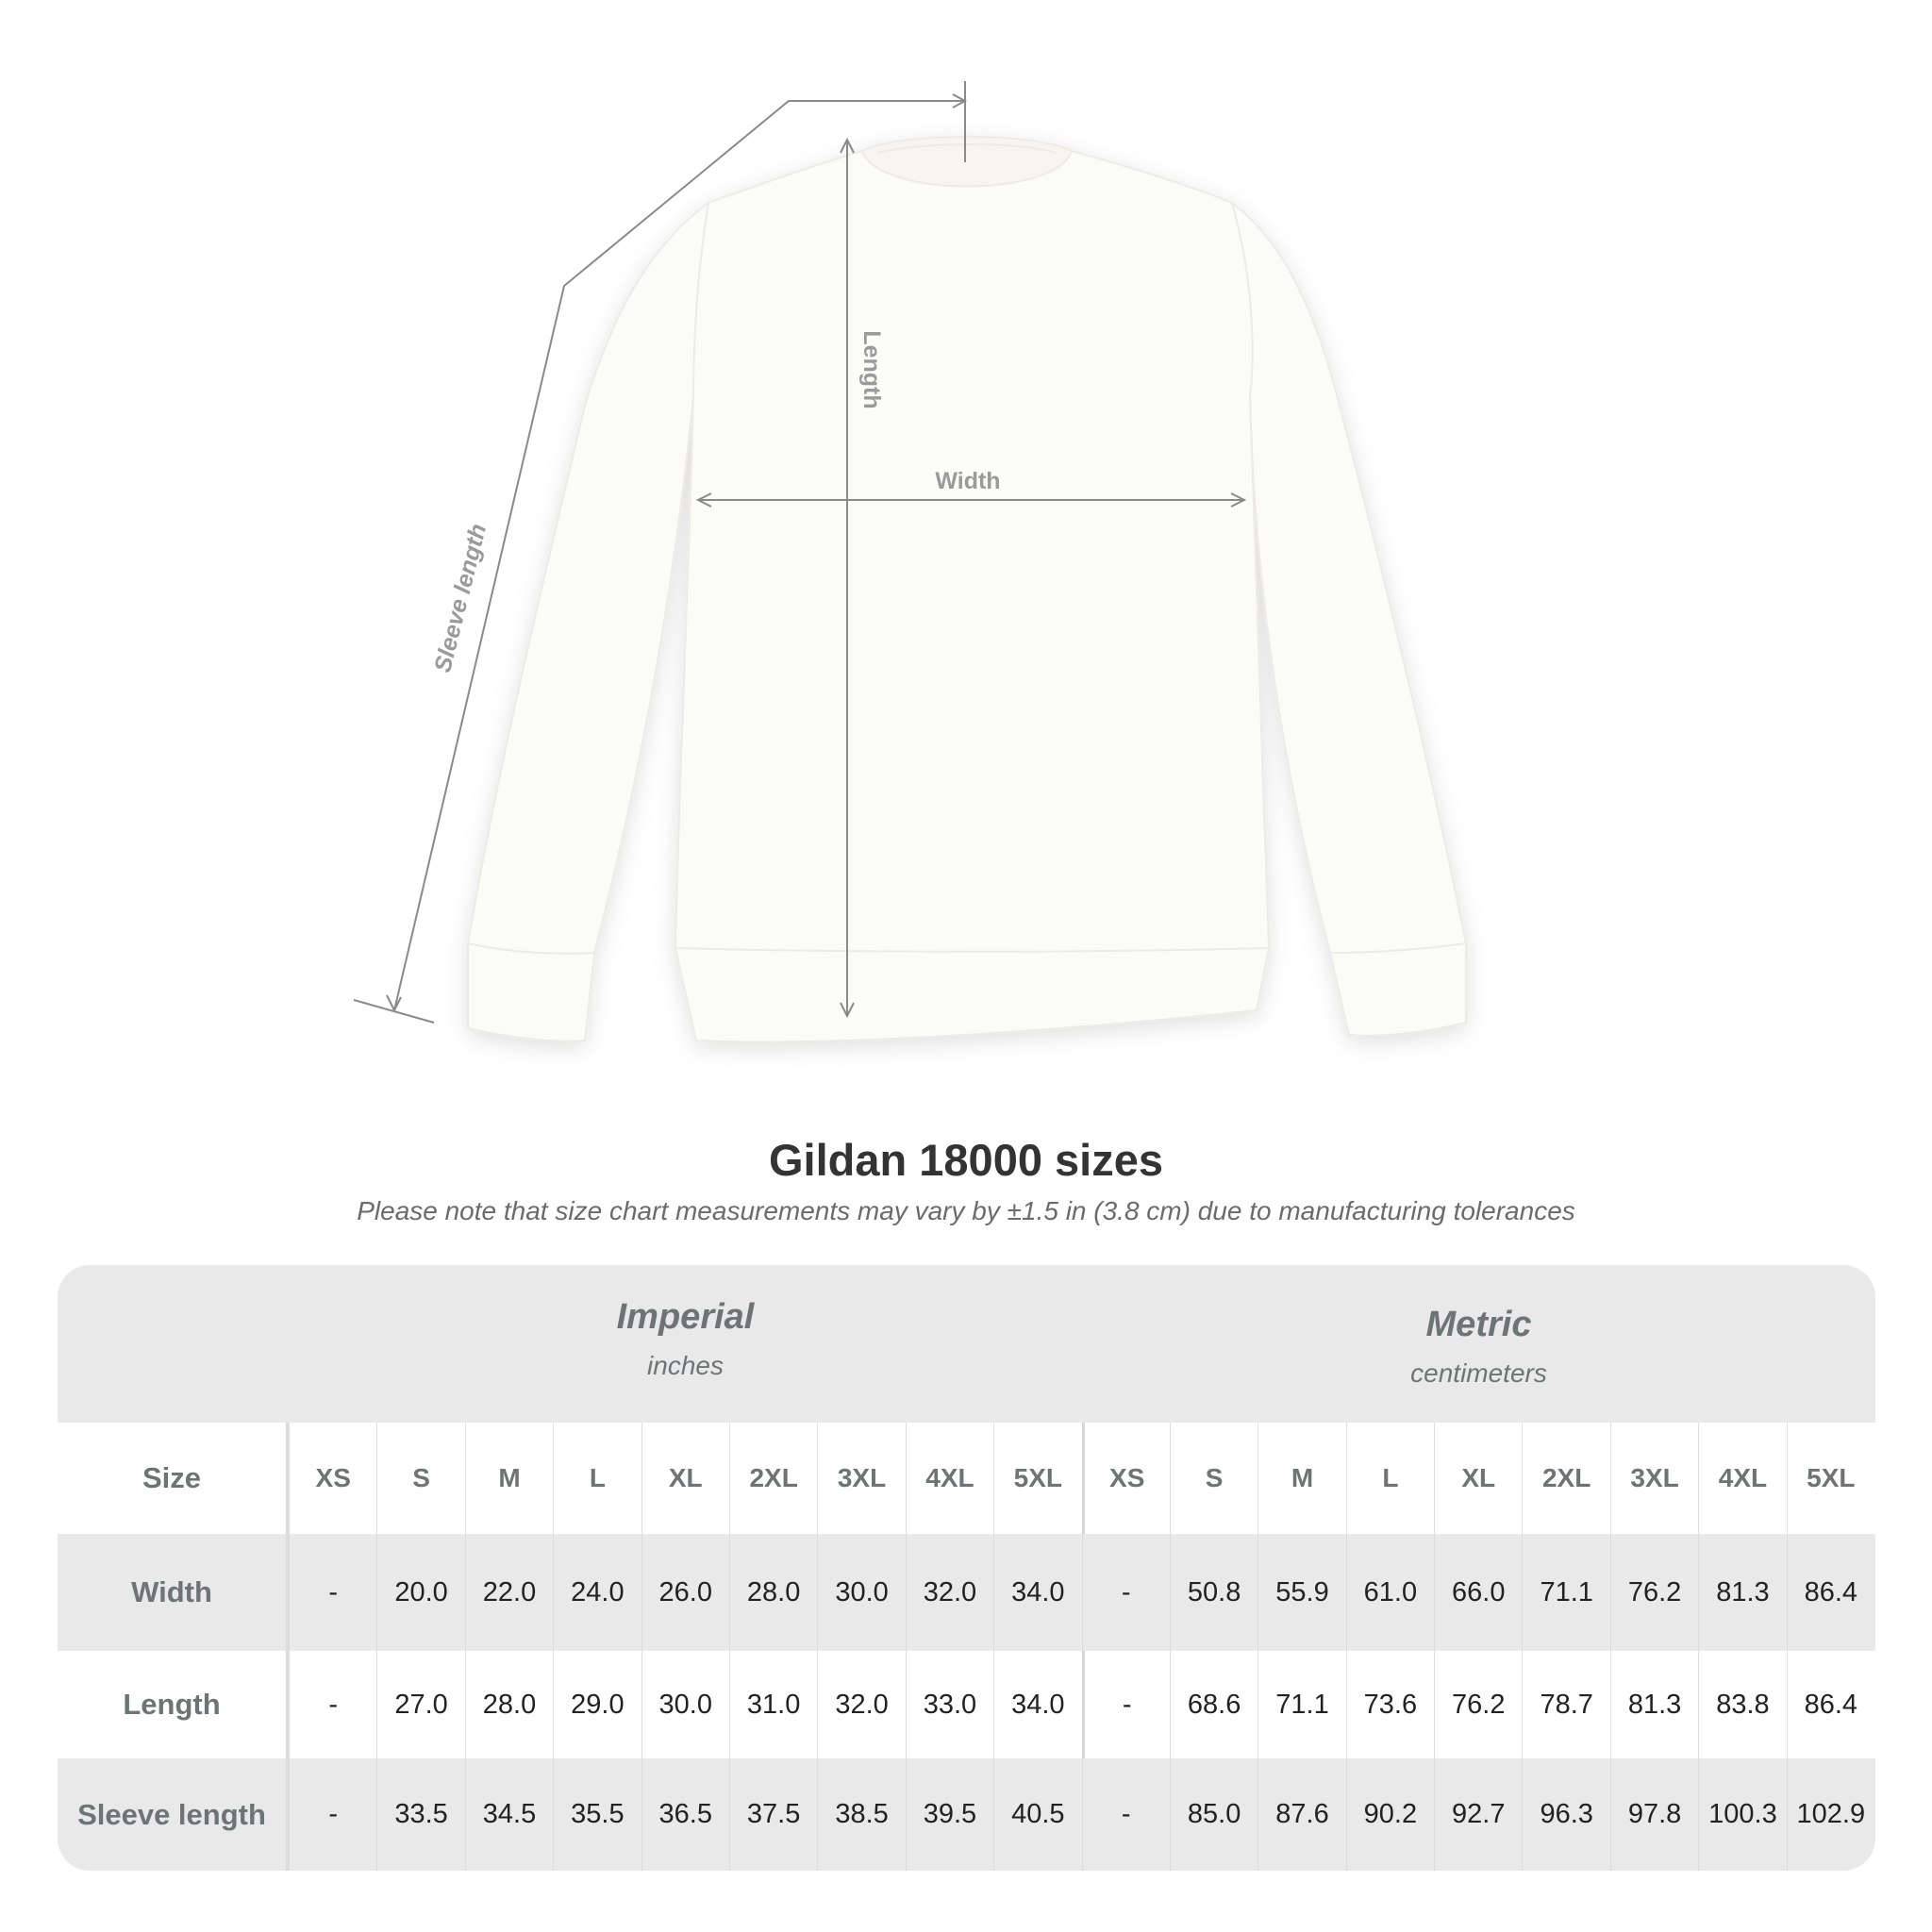 The width and height of the screenshot is (1932, 1932). Describe the element at coordinates (1125, 1478) in the screenshot. I see `size-metric-xs: XS` at that location.